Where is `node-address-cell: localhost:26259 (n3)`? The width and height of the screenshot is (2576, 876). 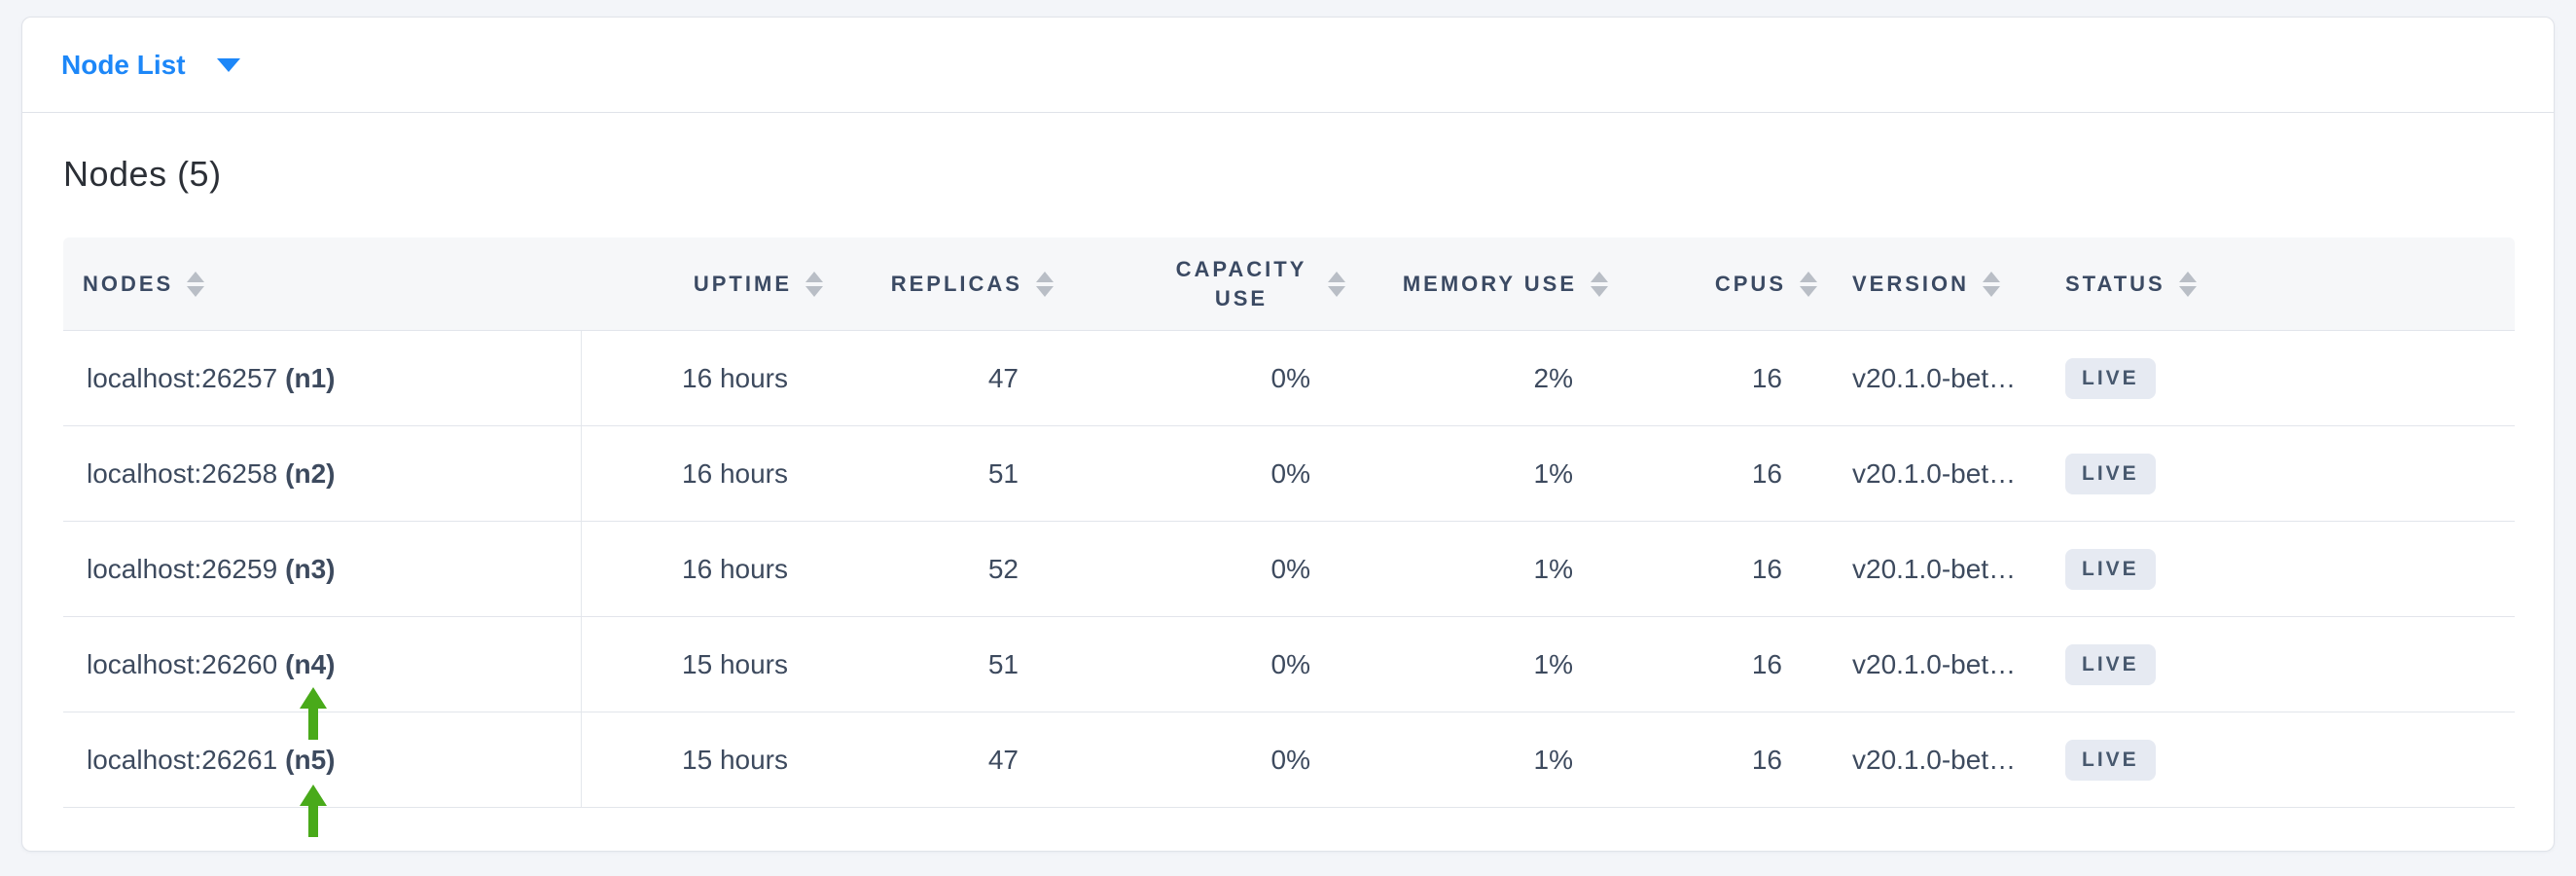
node-address-cell: localhost:26259 (n3) is located at coordinates (322, 570).